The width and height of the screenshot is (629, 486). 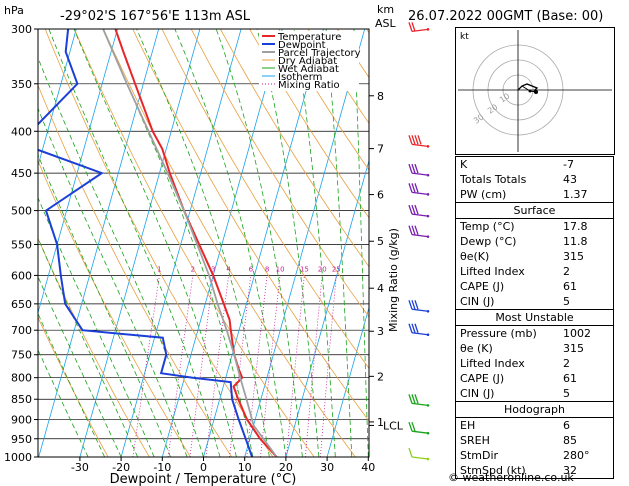 I want to click on surface-value: 61, so click(x=570, y=286).